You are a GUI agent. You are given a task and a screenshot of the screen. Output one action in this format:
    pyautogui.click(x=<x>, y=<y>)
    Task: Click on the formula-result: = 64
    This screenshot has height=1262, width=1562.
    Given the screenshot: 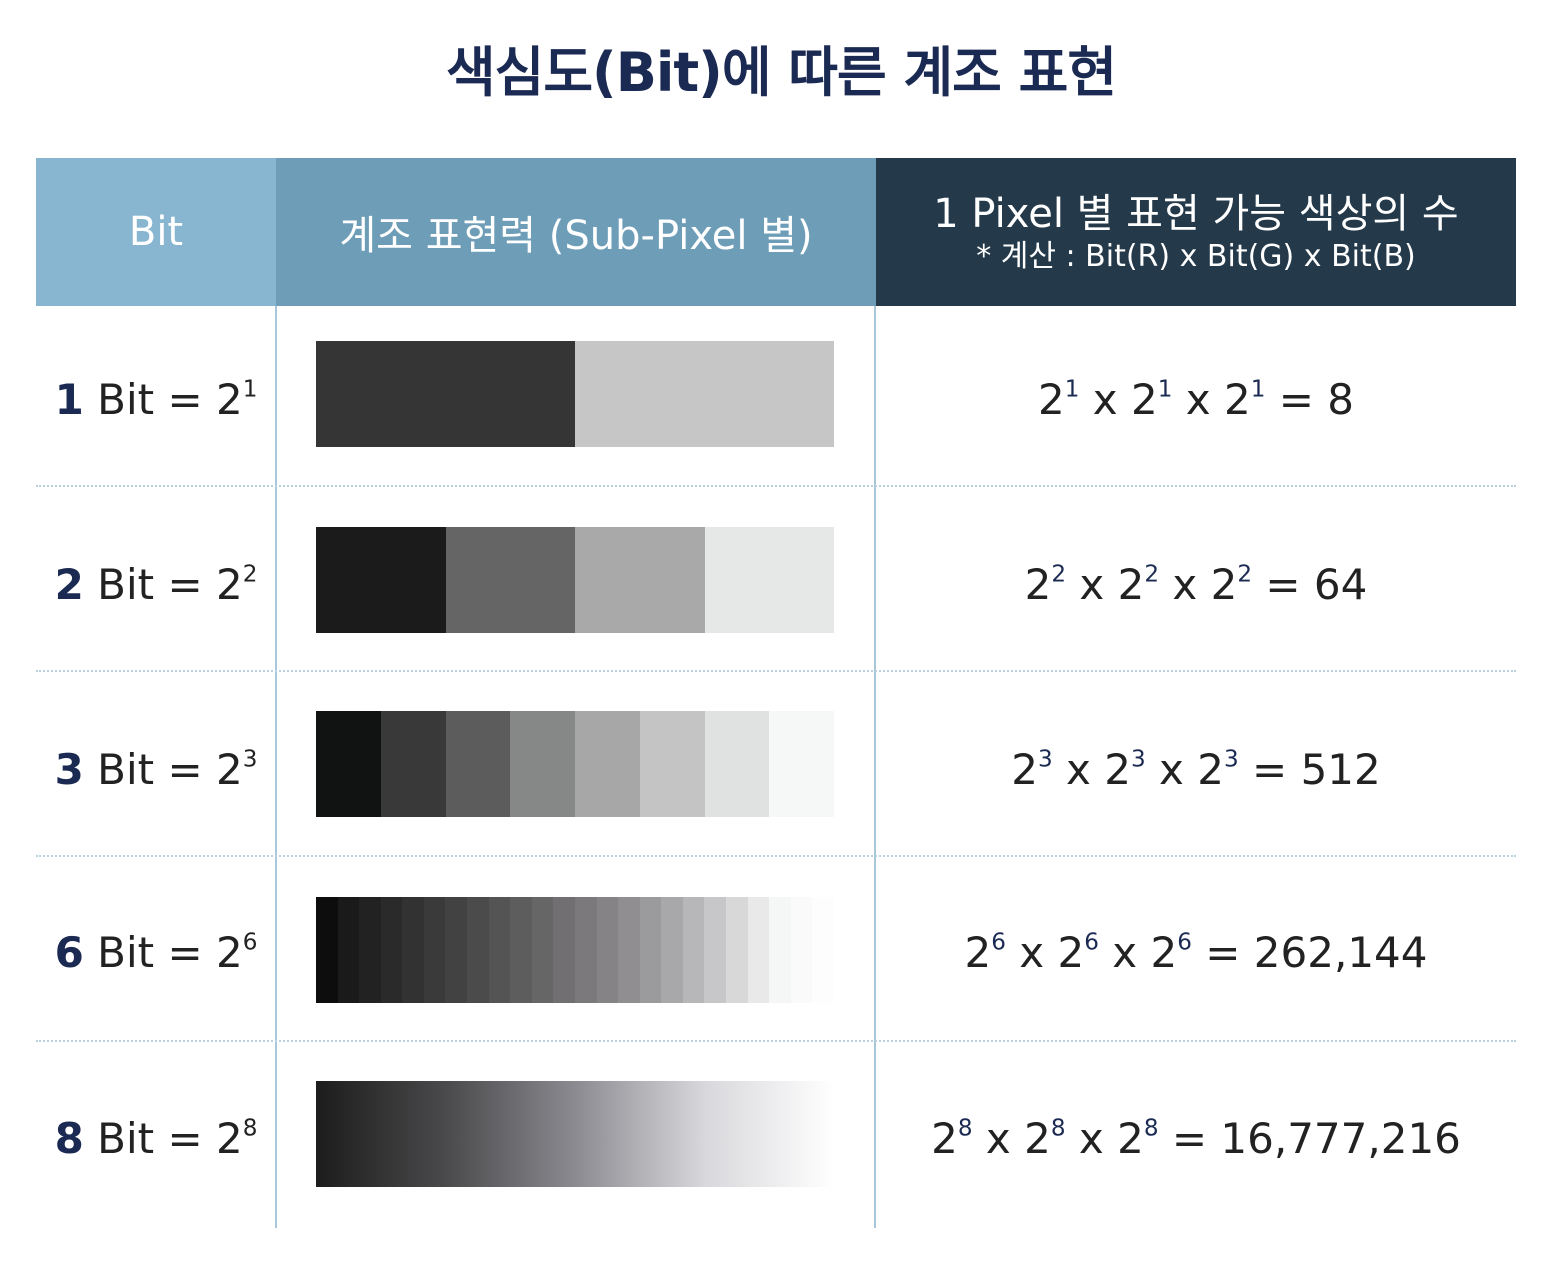 What is the action you would take?
    pyautogui.click(x=1310, y=584)
    